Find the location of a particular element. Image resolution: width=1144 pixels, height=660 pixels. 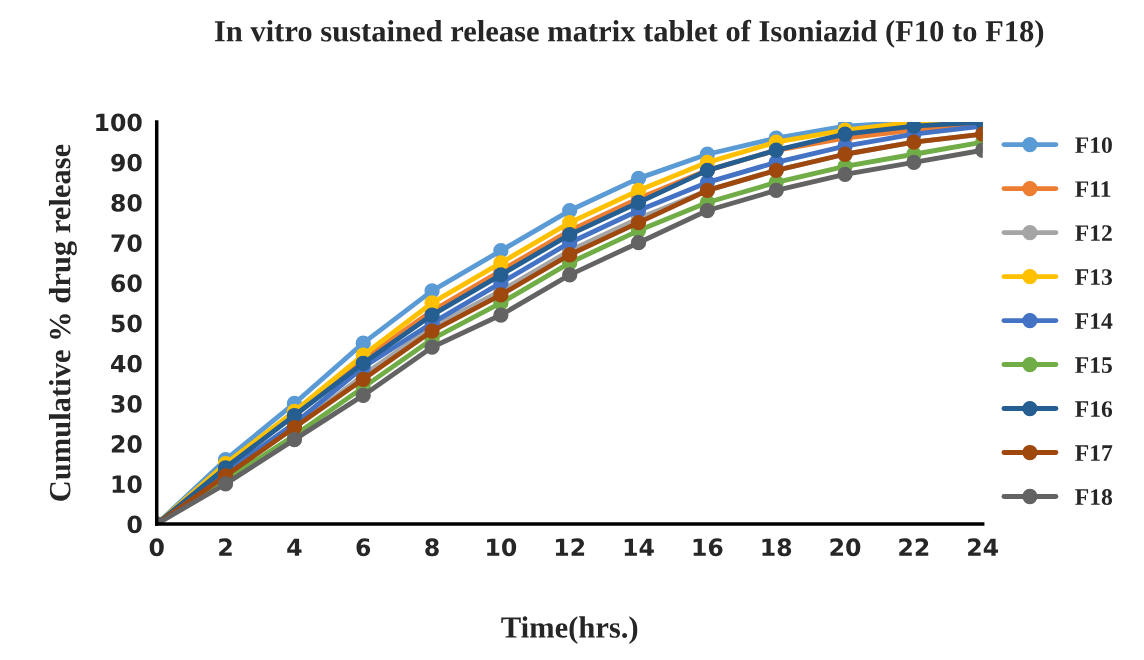

y-tick-label: 30 is located at coordinates (126, 403).